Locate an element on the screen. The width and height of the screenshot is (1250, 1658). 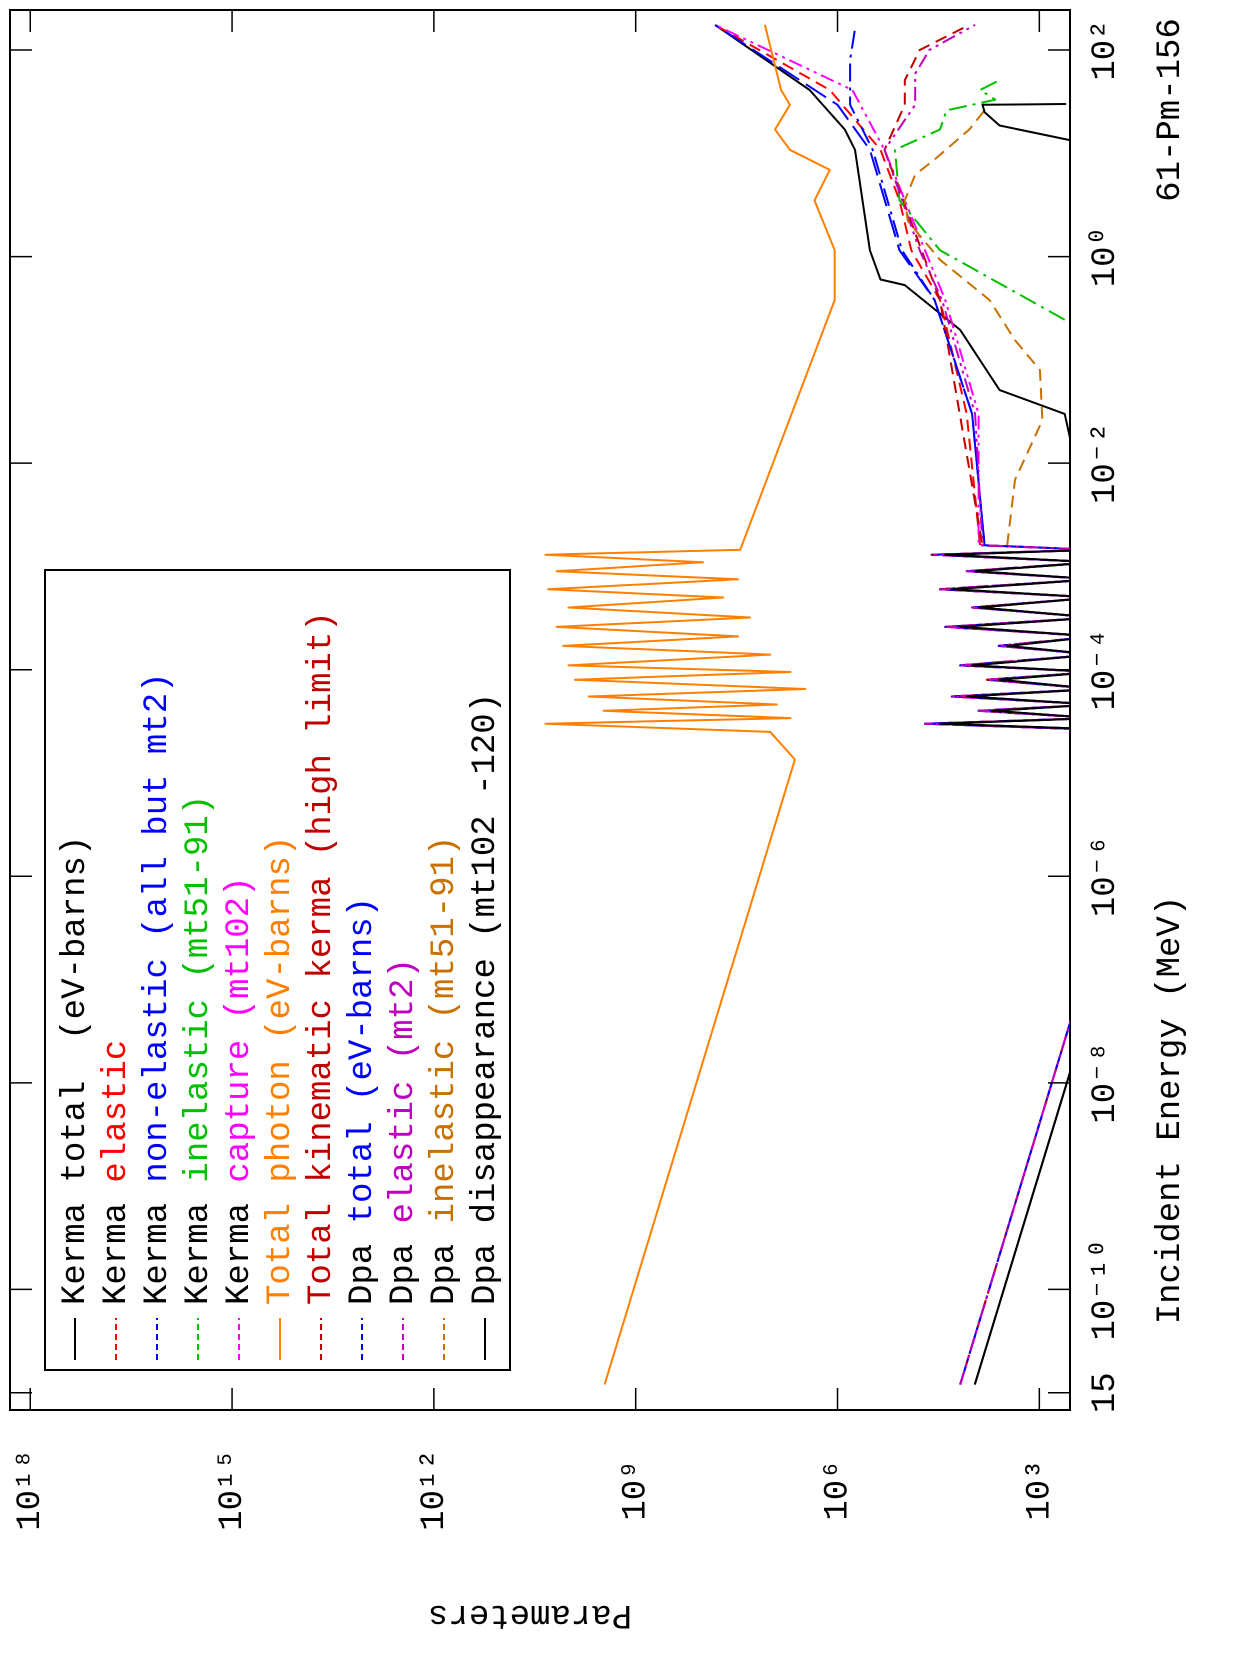
legend-label: Total kinematic kerma (high limit) is located at coordinates (322, 958).